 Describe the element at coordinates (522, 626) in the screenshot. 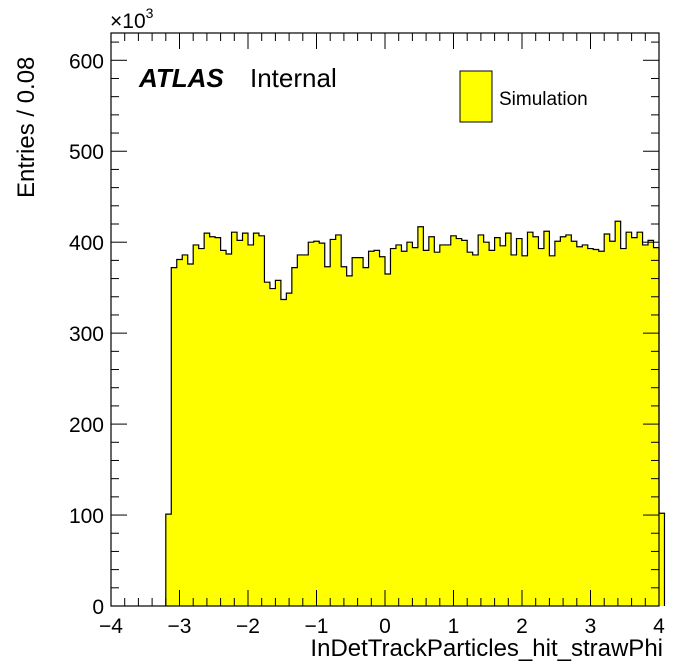

I see `x-tick-label: 2` at that location.